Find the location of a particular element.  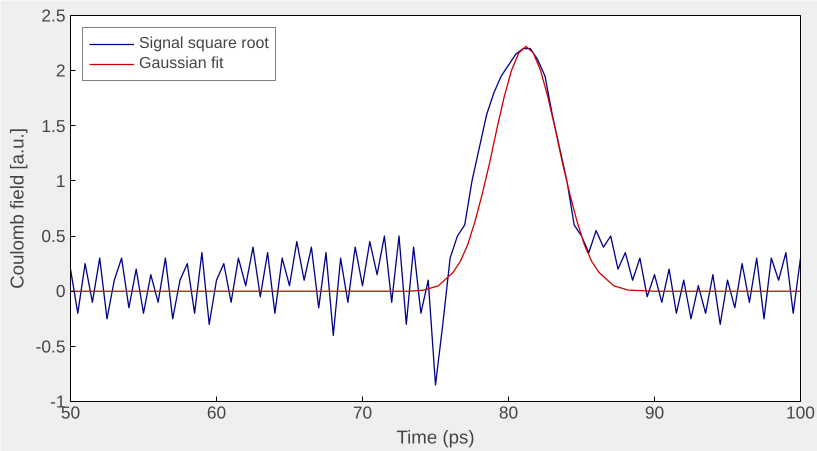

x-tick-label: 80 is located at coordinates (508, 412).